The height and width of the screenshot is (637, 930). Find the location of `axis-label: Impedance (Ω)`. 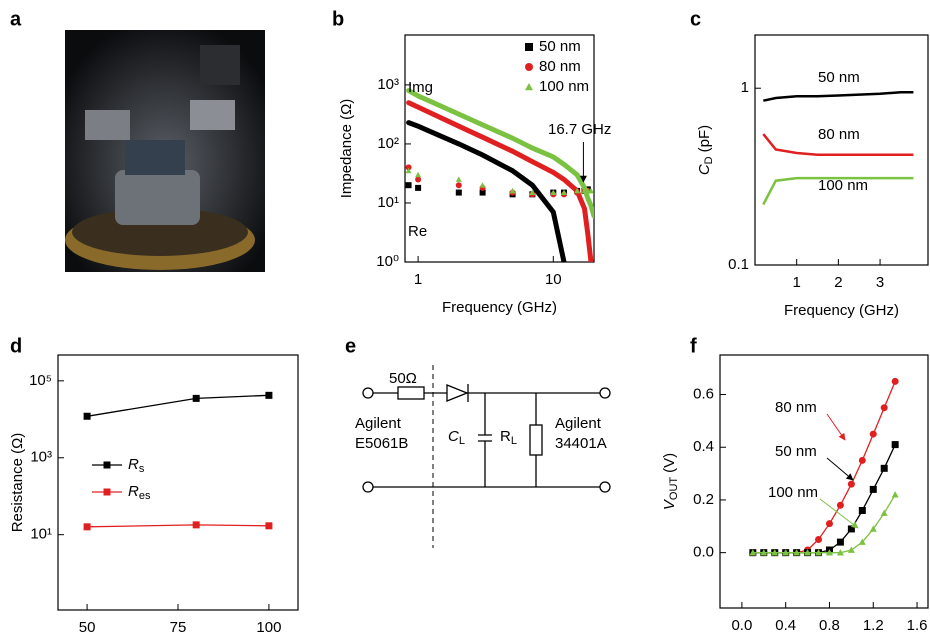

axis-label: Impedance (Ω) is located at coordinates (346, 149).